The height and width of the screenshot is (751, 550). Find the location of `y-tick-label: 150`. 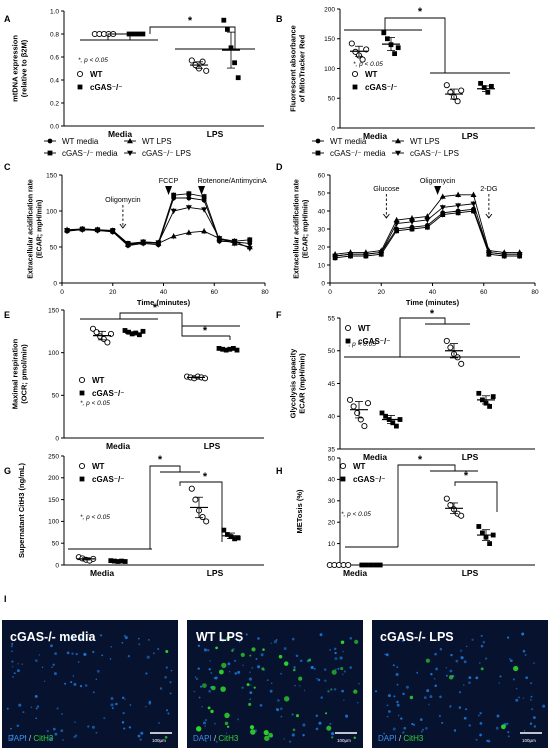

y-tick-label: 150 is located at coordinates (329, 39).